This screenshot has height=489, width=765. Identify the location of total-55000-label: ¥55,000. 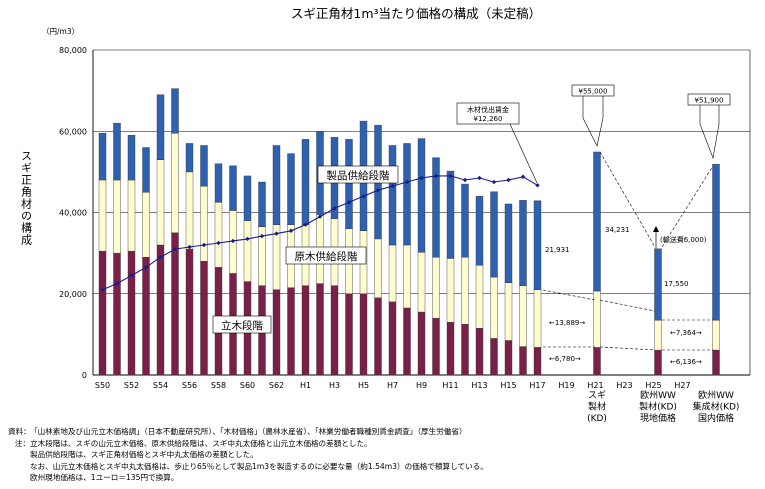
(593, 92).